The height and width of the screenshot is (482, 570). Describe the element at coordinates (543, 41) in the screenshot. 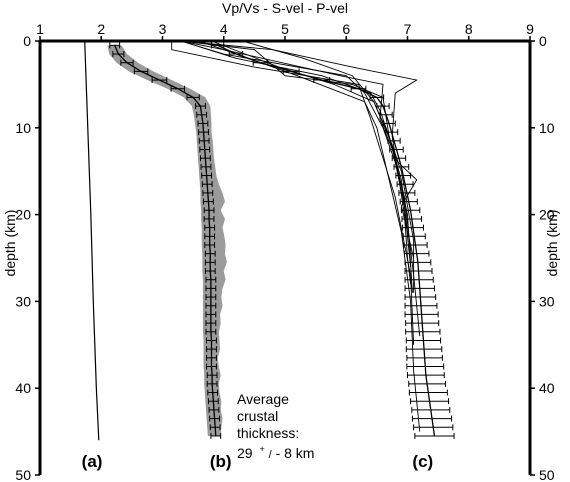

I see `y-tick-label-right: 0` at that location.